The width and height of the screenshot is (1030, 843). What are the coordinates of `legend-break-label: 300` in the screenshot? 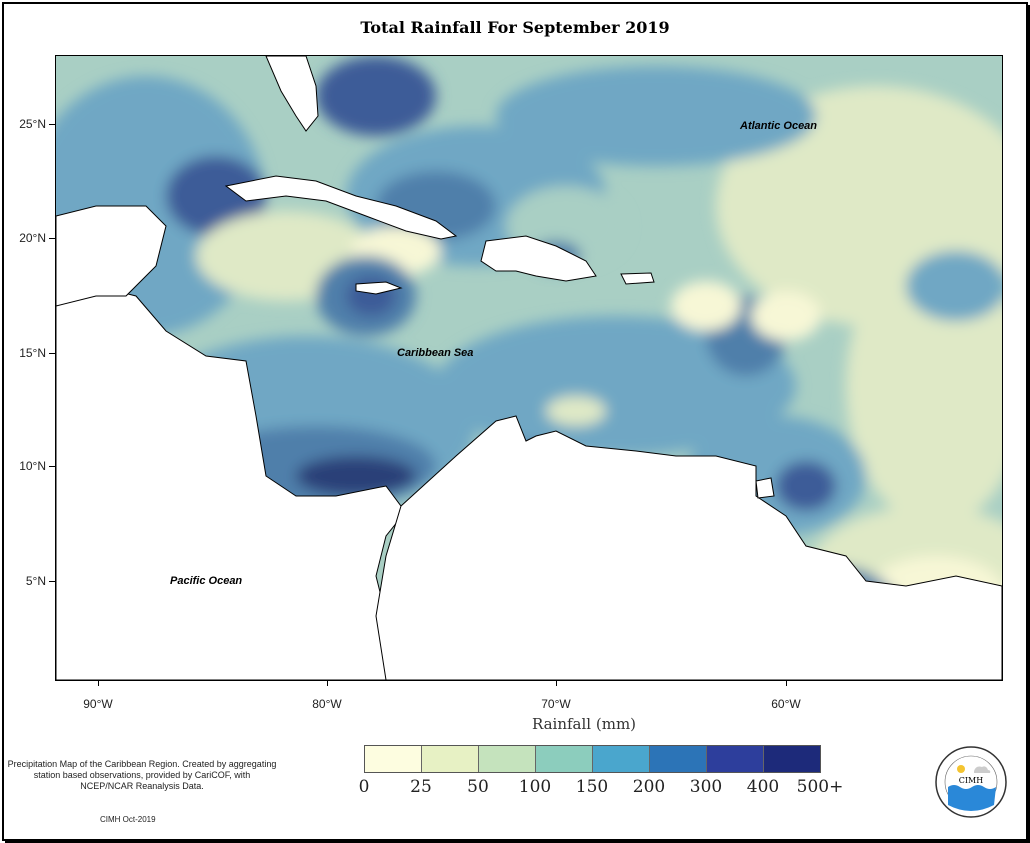 It's located at (706, 787).